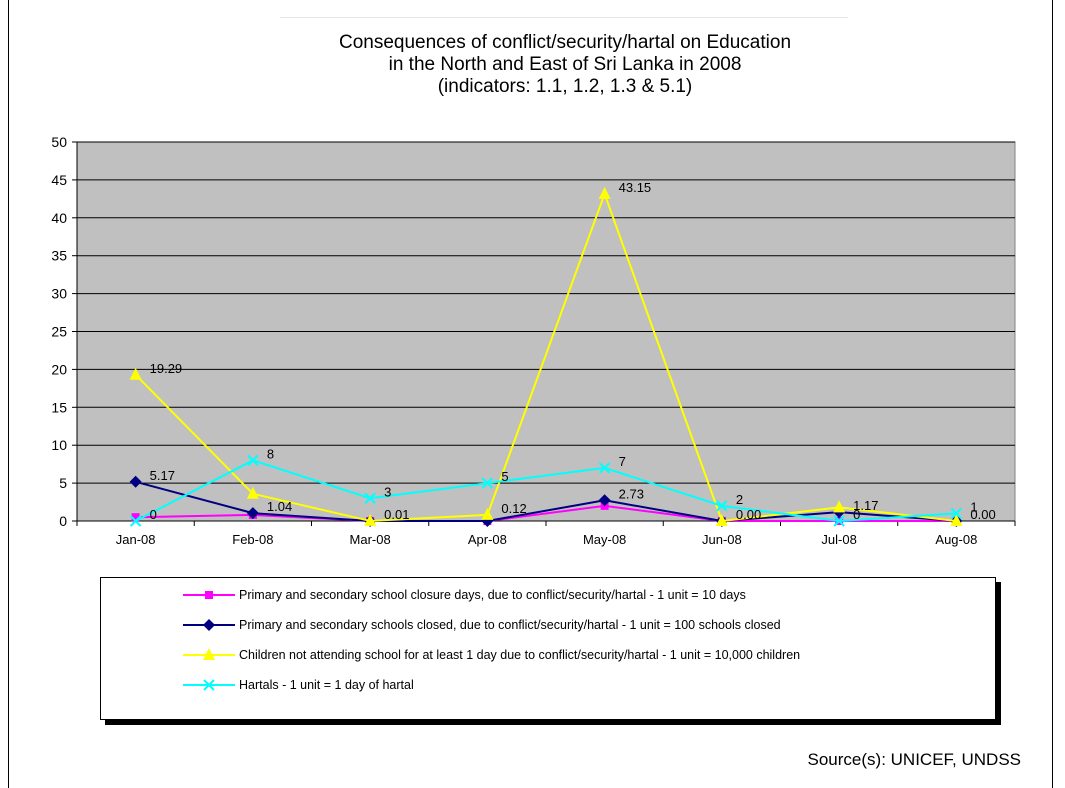 The height and width of the screenshot is (788, 1065). What do you see at coordinates (63, 521) in the screenshot?
I see `y-tick-label: 0` at bounding box center [63, 521].